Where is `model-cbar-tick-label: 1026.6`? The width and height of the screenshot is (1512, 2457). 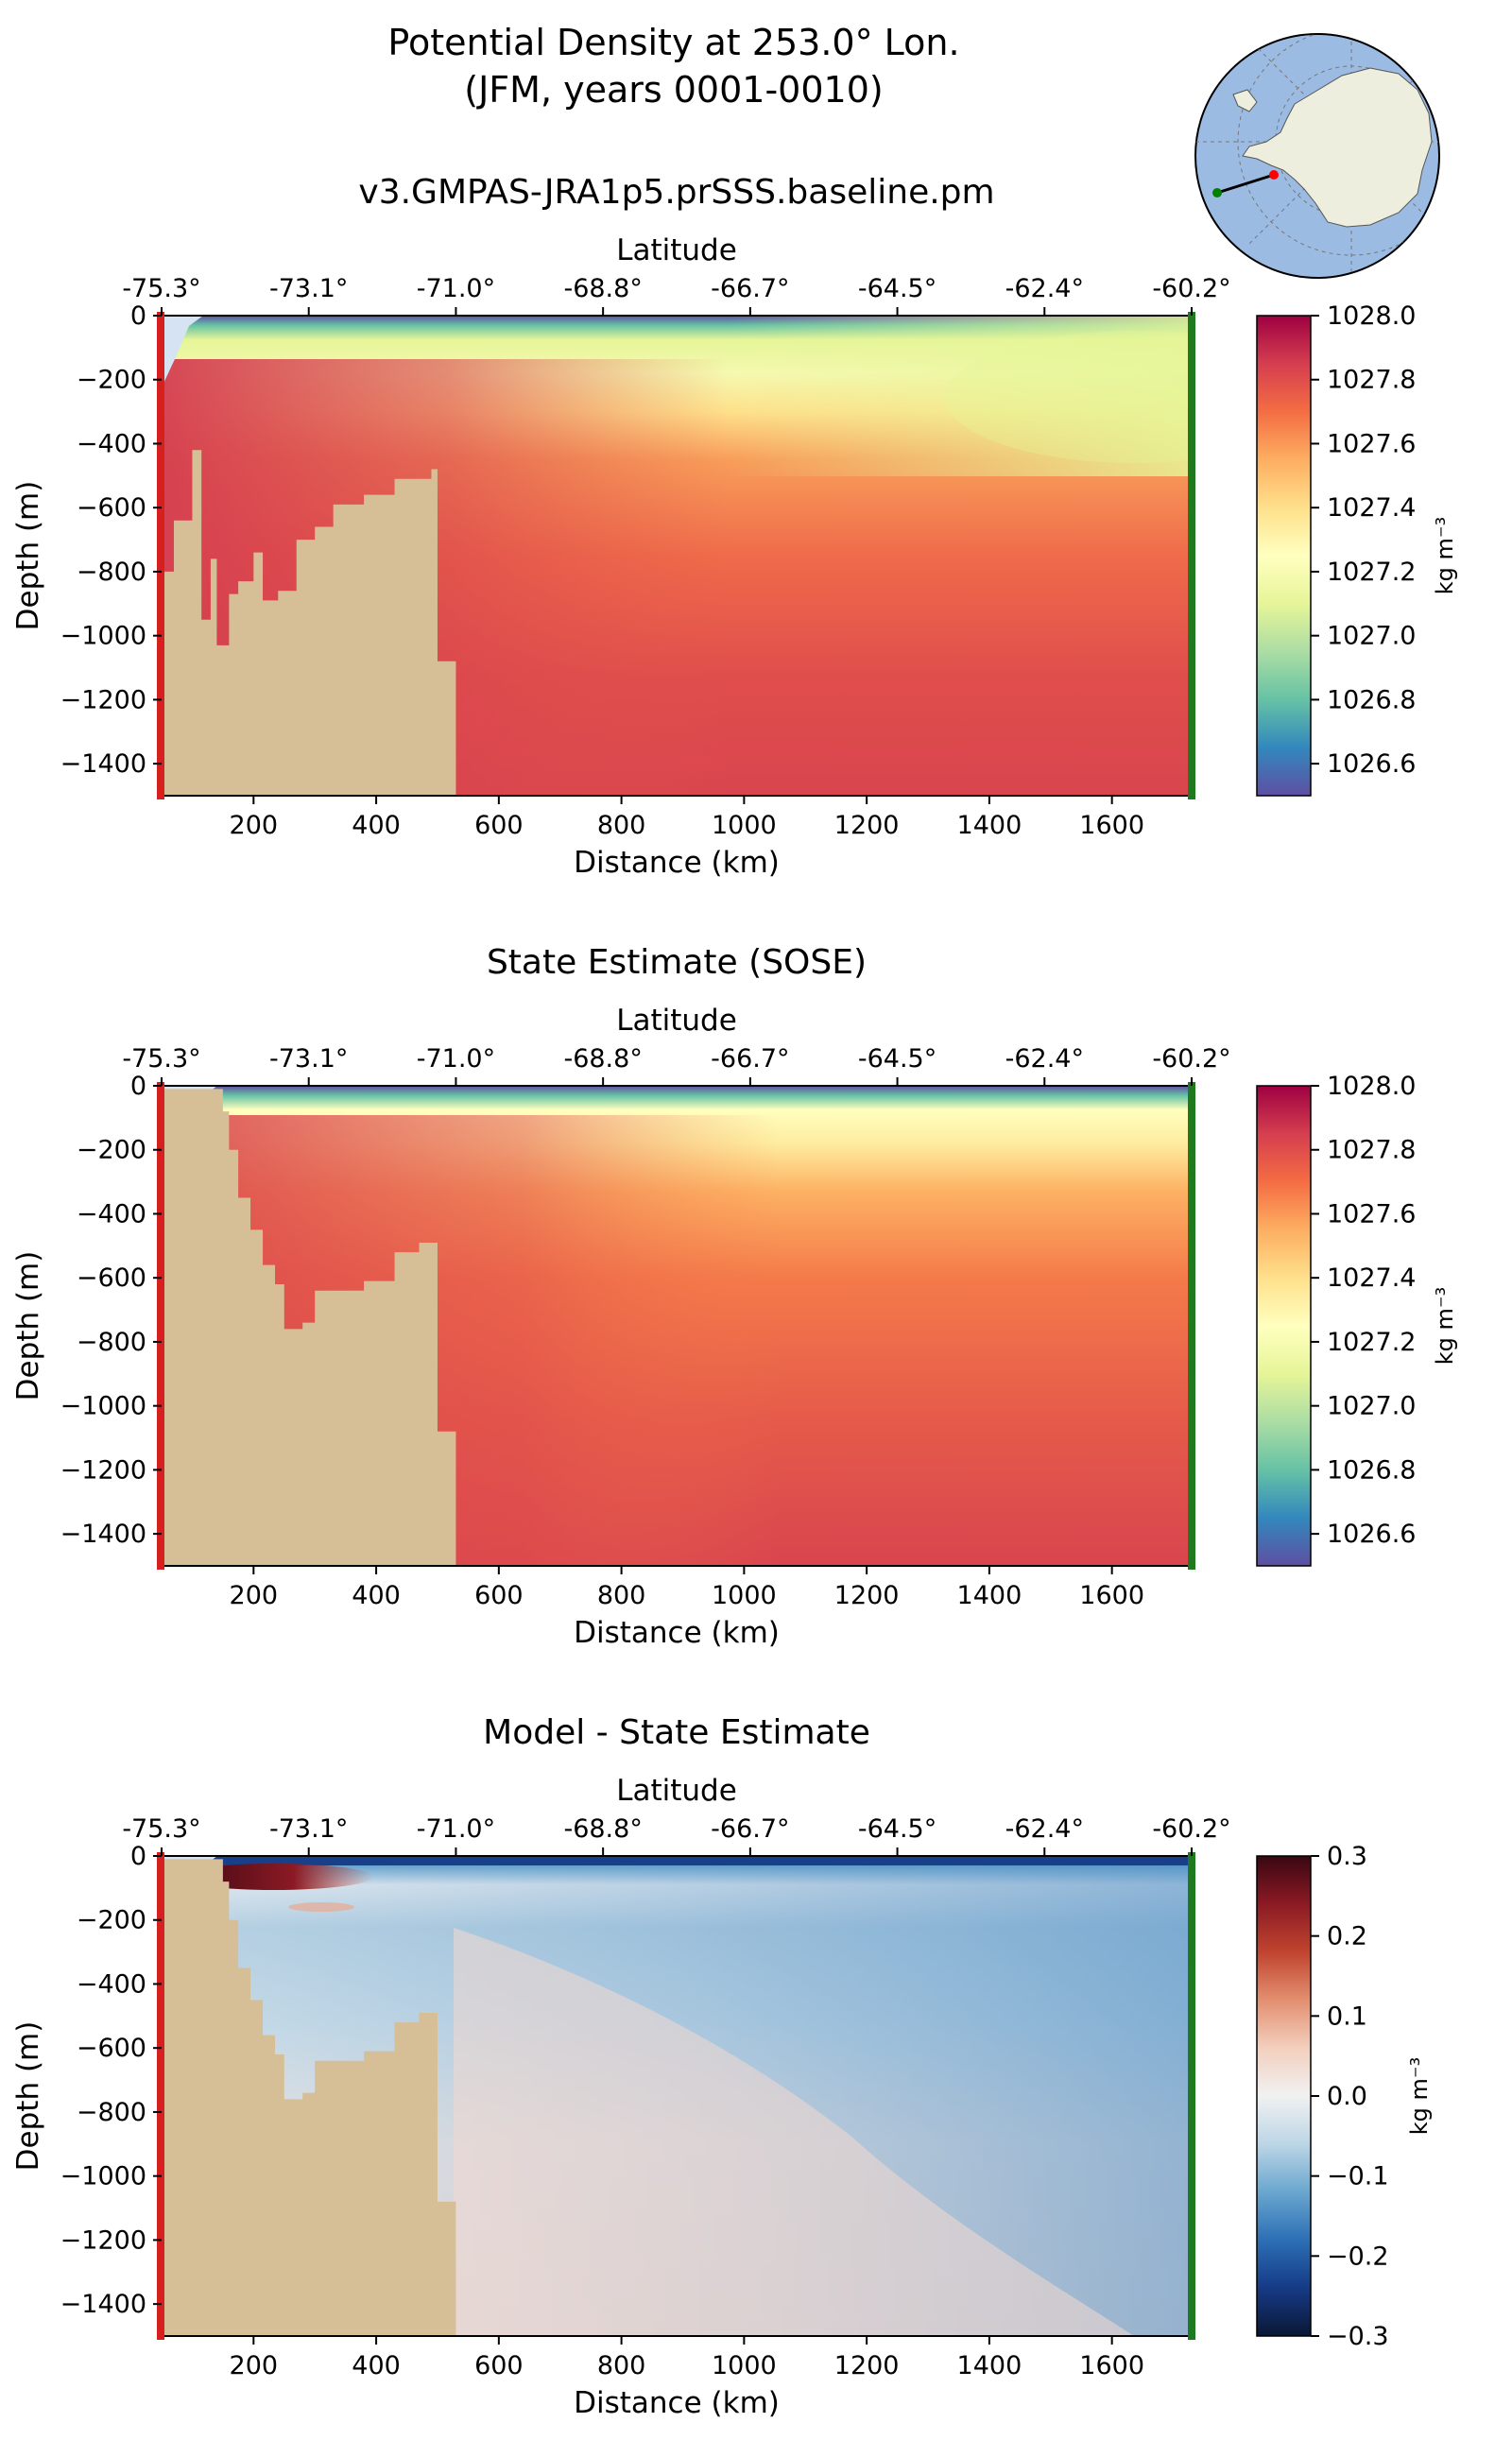
model-cbar-tick-label: 1026.6 is located at coordinates (1371, 764).